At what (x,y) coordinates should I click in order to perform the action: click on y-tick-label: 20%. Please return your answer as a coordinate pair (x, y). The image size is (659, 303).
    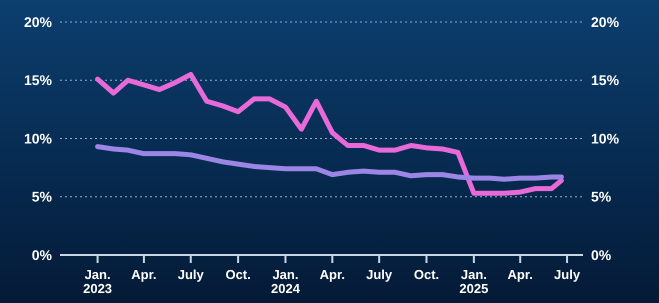
    Looking at the image, I should click on (38, 22).